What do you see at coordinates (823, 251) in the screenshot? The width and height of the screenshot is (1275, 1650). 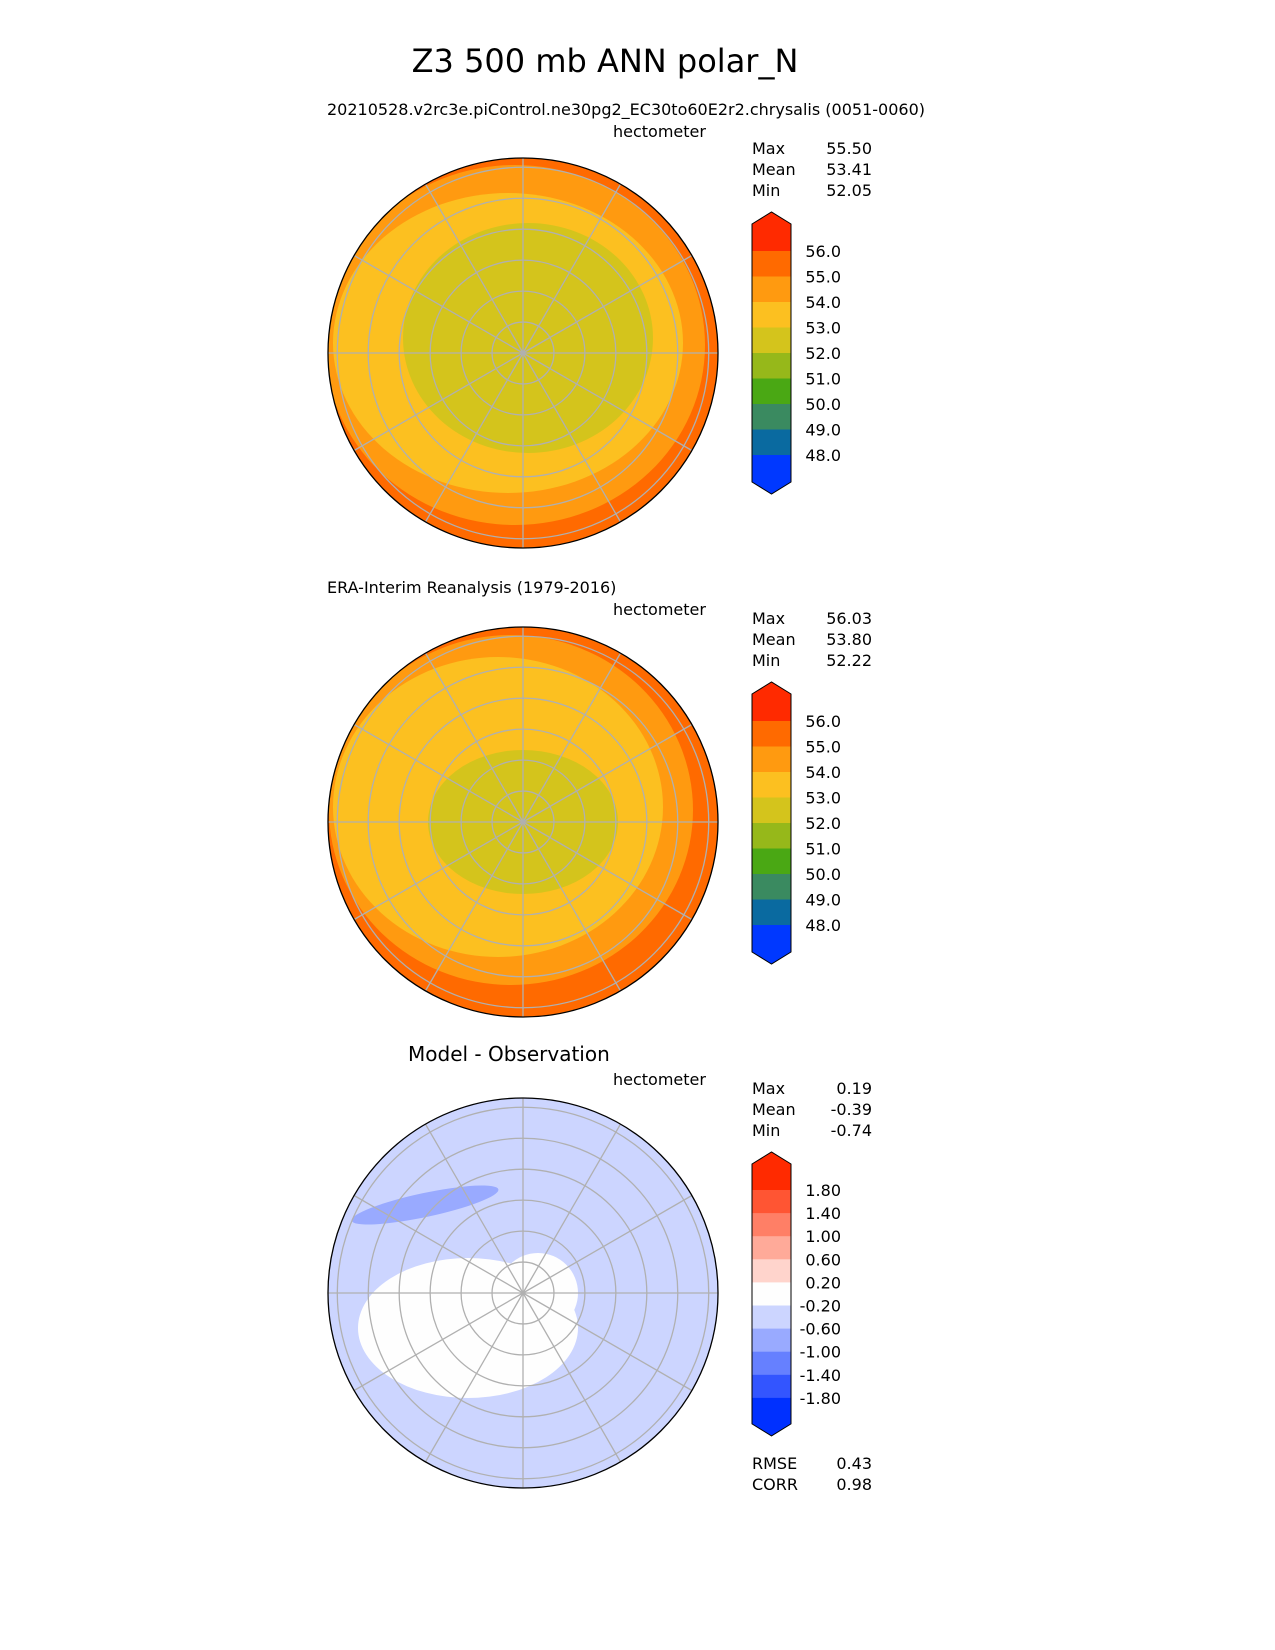 I see `colorbar-tick-label: 56.0` at bounding box center [823, 251].